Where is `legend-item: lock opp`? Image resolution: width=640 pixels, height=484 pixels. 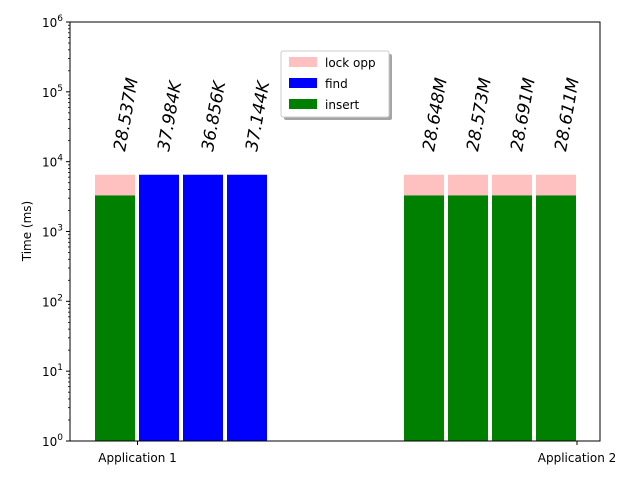
legend-item: lock opp is located at coordinates (332, 63).